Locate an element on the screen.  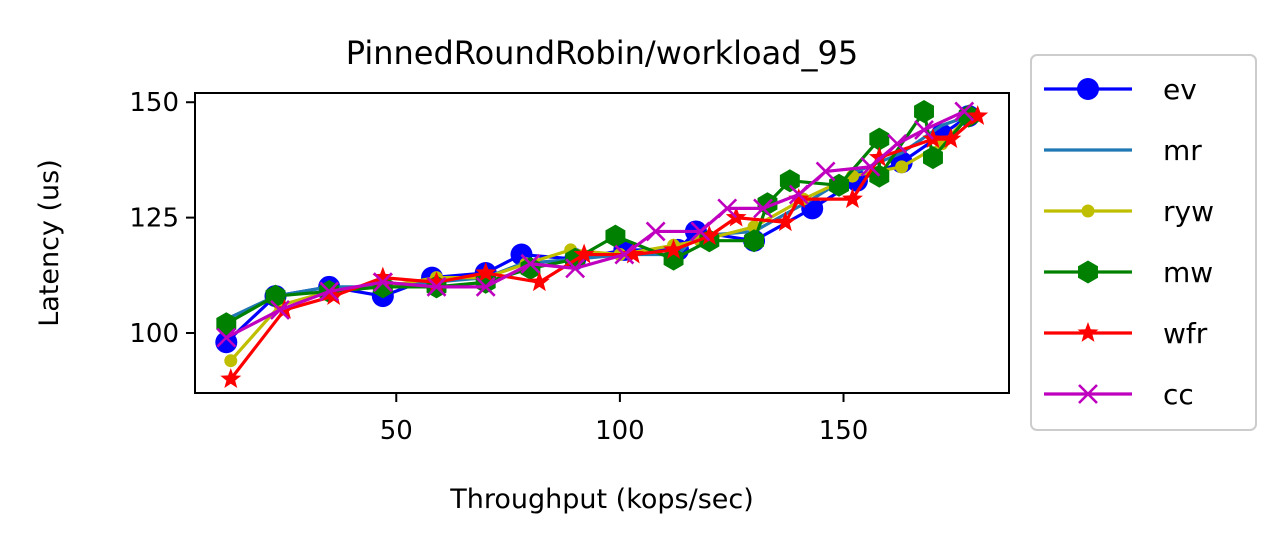
legend-marker-ev is located at coordinates (1088, 89).